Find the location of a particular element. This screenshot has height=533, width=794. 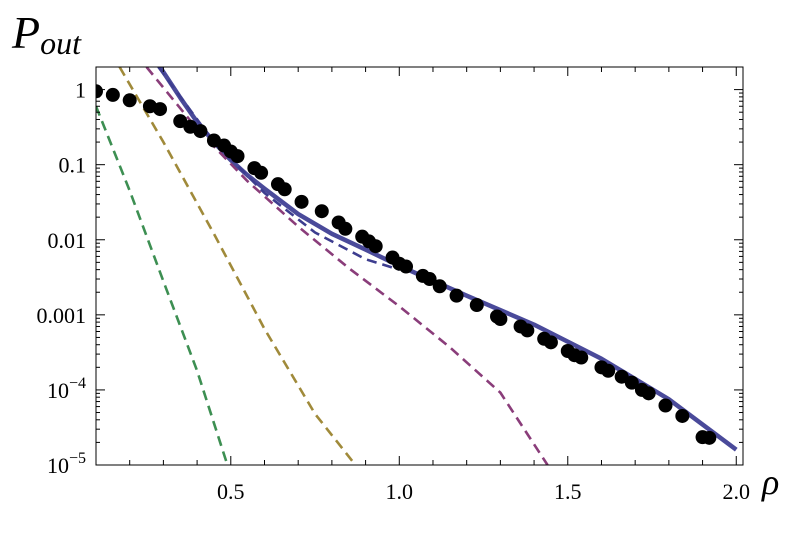

y-axis-title: Pout is located at coordinates (46, 34).